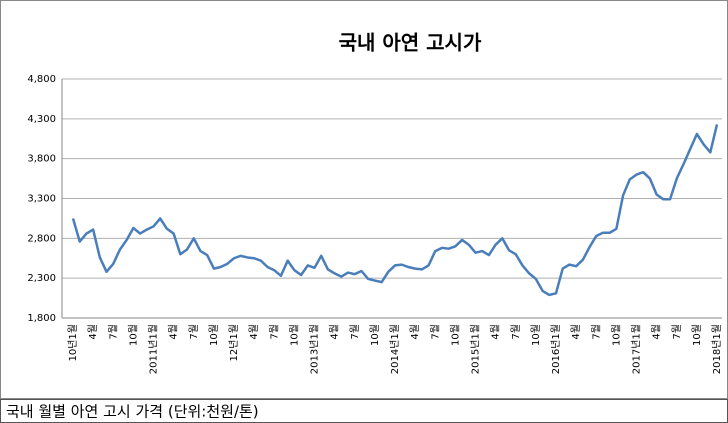 The image size is (728, 423). I want to click on x-tick-label: 2011년1월, so click(154, 349).